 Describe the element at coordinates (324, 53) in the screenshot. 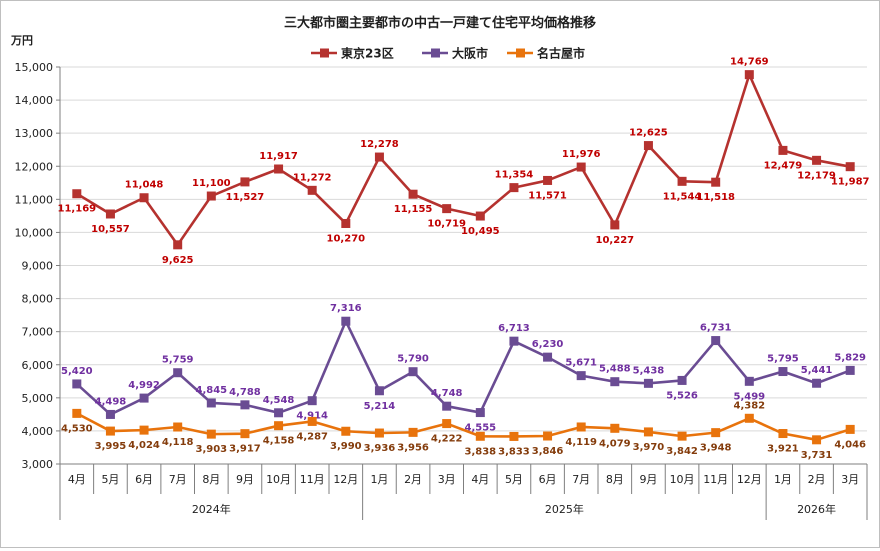

I see `legend-marker` at that location.